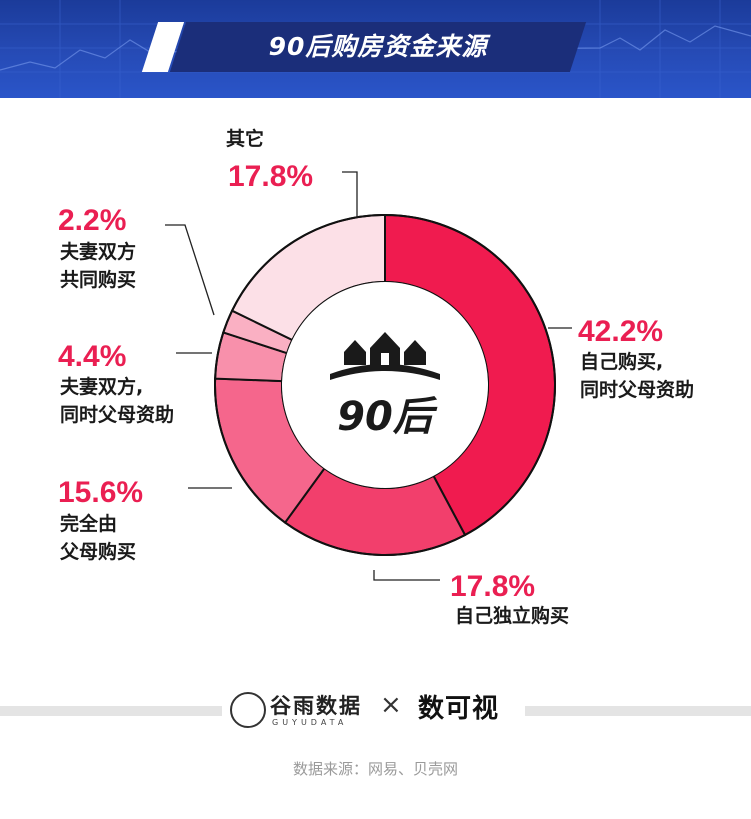 Image resolution: width=751 pixels, height=819 pixels. I want to click on brand-guyu-en: GUYUDATA, so click(310, 722).